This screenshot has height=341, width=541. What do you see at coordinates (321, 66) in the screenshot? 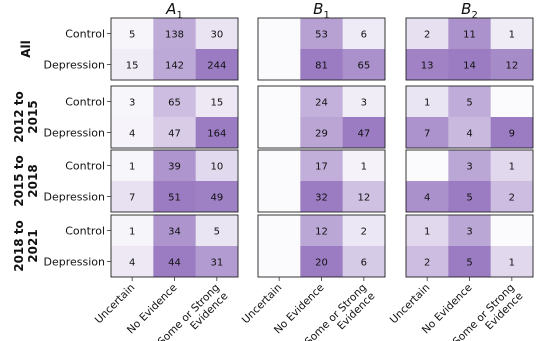
I see `cell-value-label: 81` at bounding box center [321, 66].